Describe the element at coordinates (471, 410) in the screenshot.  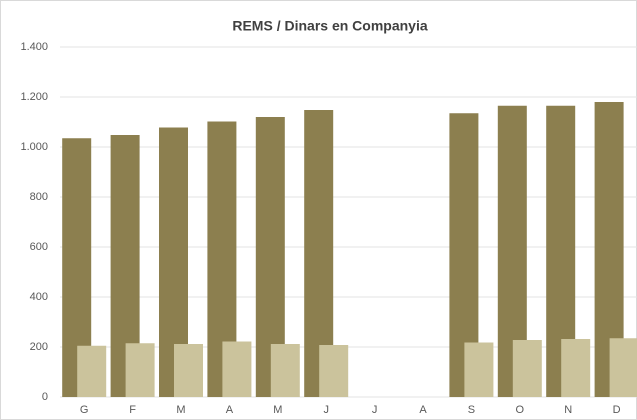
I see `x-tick-label: S` at that location.